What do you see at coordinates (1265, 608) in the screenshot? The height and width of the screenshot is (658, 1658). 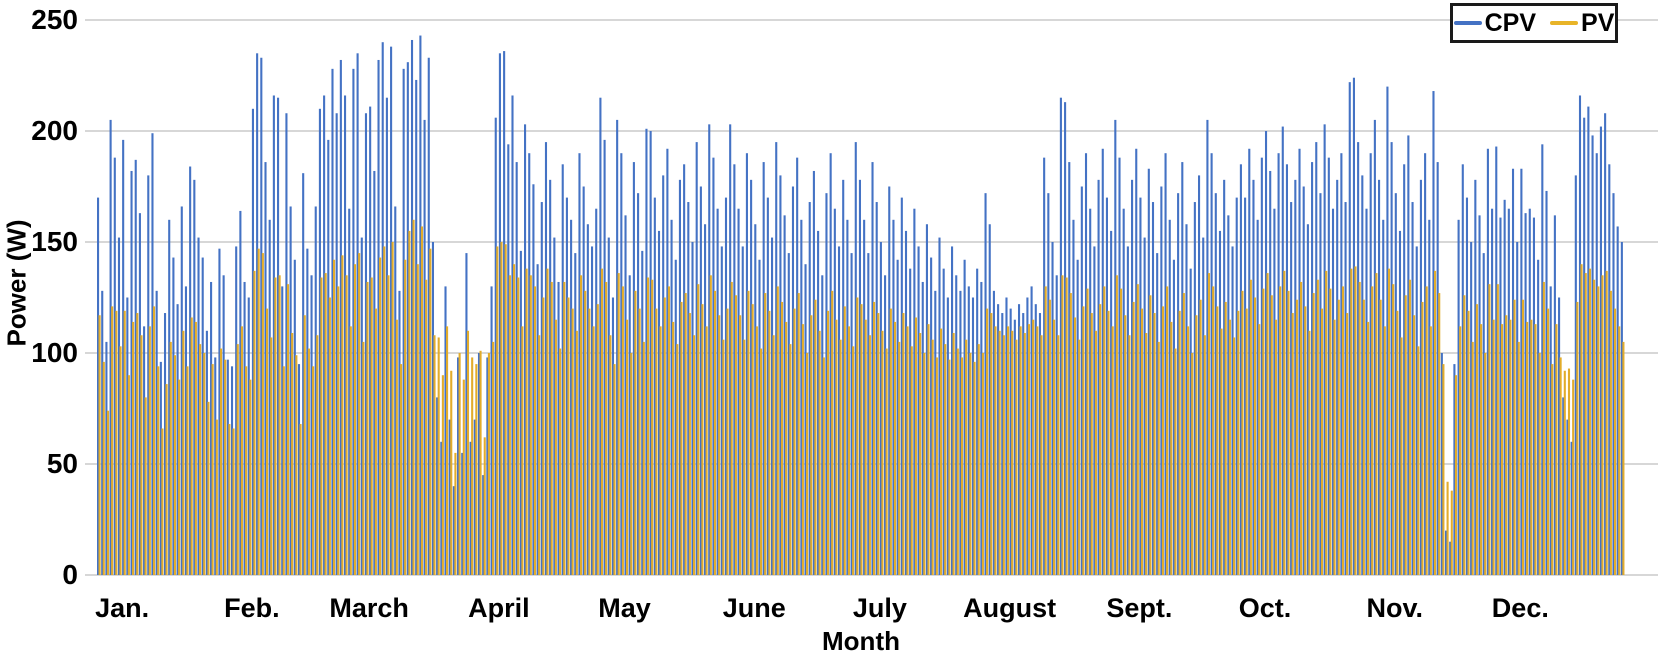 I see `x-tick-label: Oct.` at bounding box center [1265, 608].